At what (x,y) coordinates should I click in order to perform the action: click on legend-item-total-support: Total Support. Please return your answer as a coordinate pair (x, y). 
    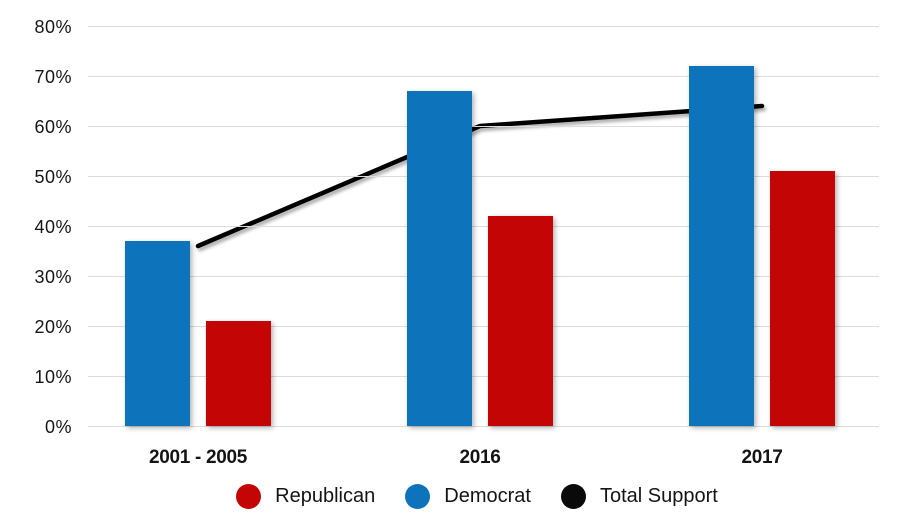
    Looking at the image, I should click on (639, 496).